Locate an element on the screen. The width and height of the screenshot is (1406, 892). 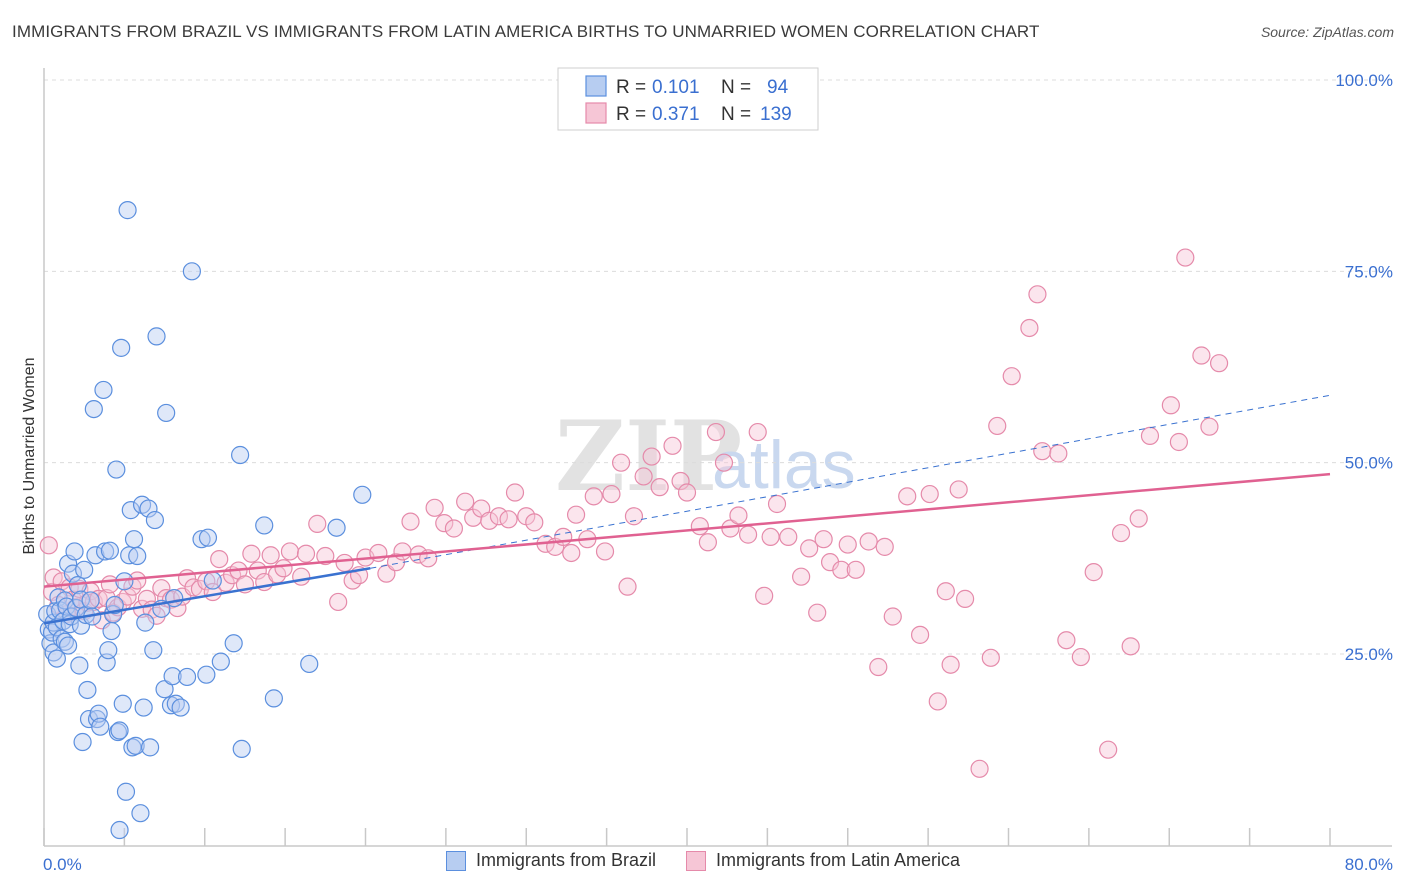
legend-blue-swatch is located at coordinates (596, 86).